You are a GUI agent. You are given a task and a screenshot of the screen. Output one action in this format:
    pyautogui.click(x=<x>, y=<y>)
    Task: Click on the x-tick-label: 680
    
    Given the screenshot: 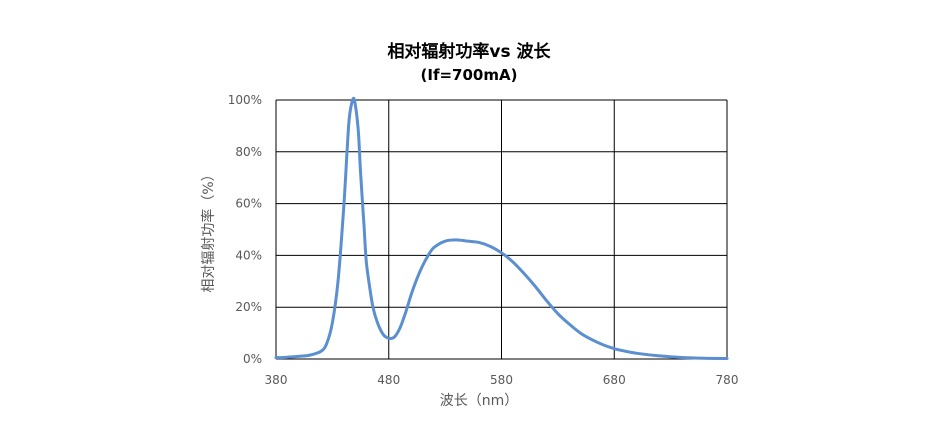 What is the action you would take?
    pyautogui.click(x=614, y=380)
    